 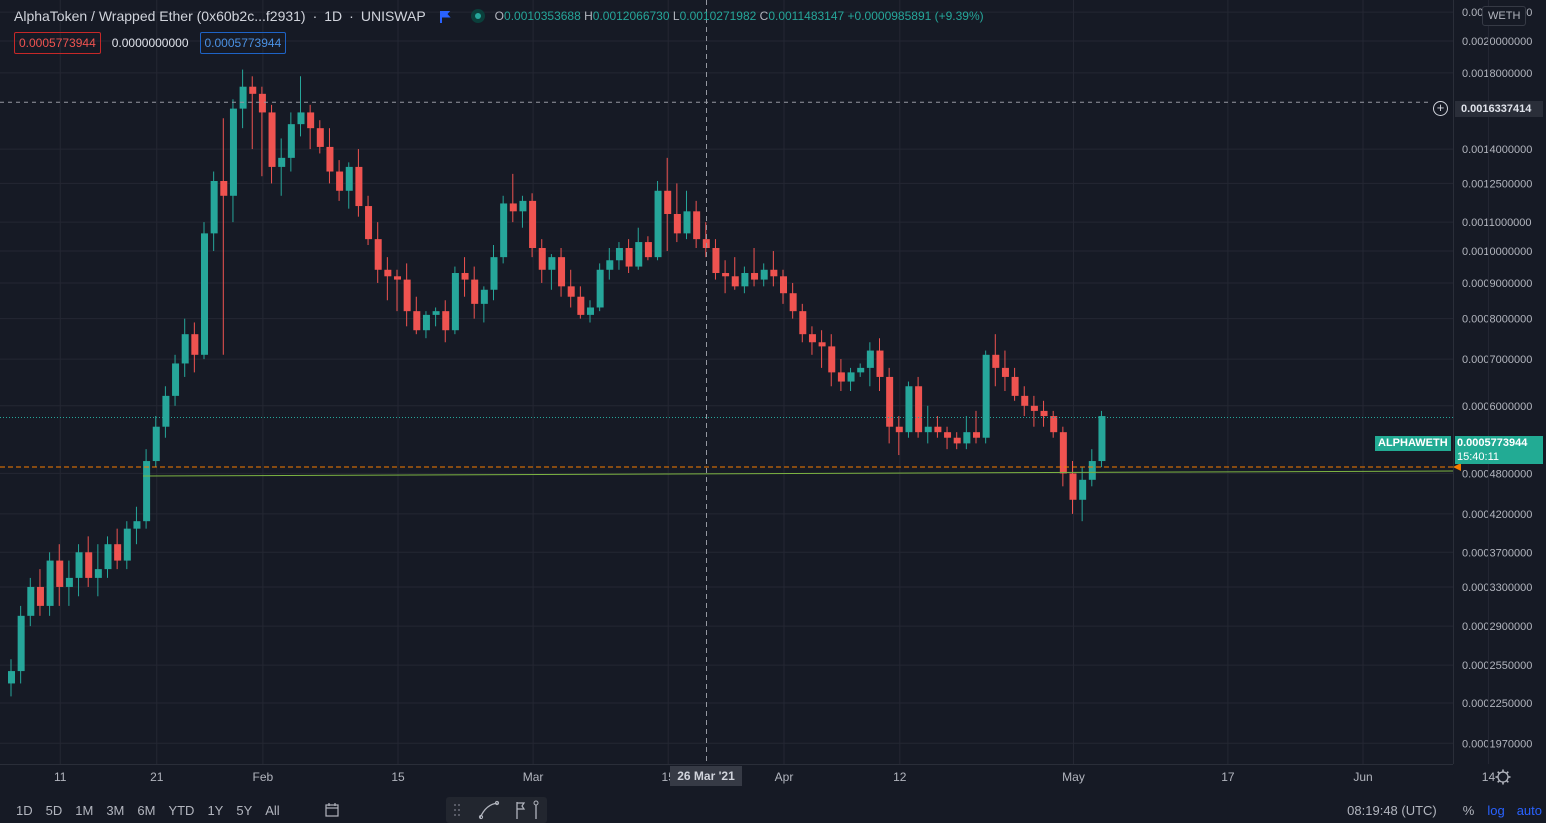 What do you see at coordinates (1444, 810) in the screenshot?
I see `scale-controls: 08:19:48 (UTC) % log auto` at bounding box center [1444, 810].